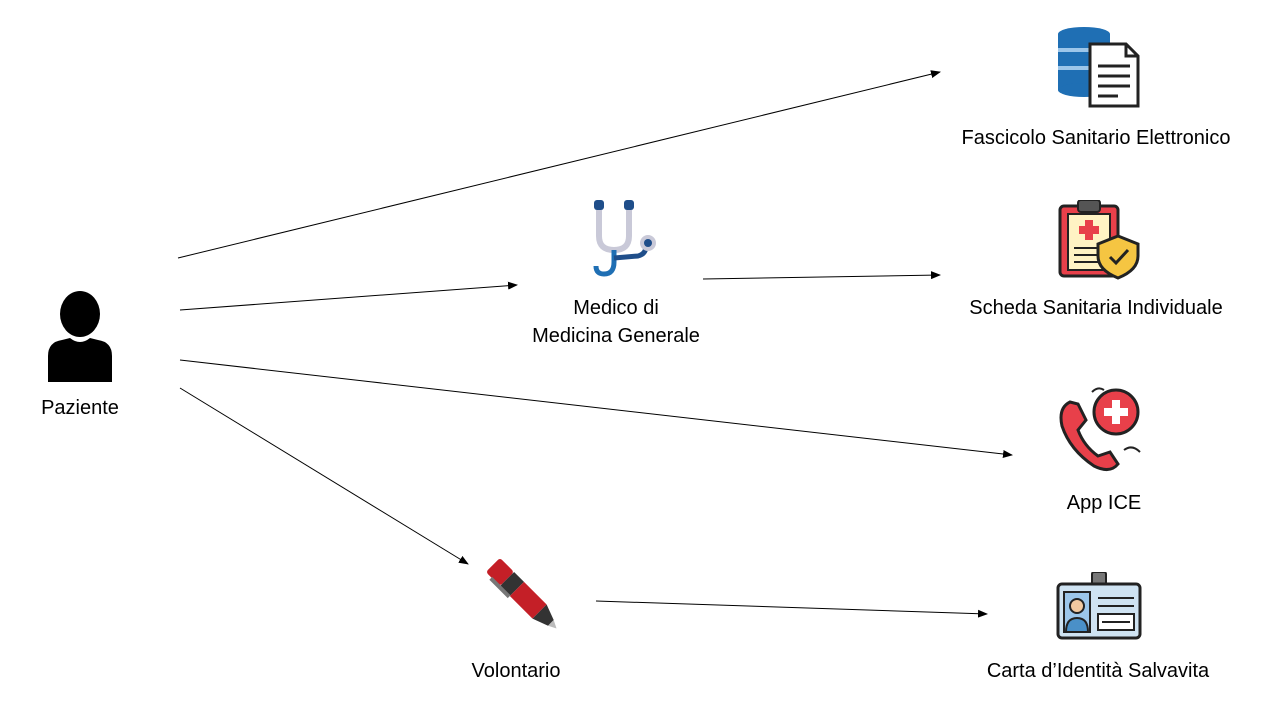  I want to click on node-label-medico-line2: Medicina Generale, so click(616, 336).